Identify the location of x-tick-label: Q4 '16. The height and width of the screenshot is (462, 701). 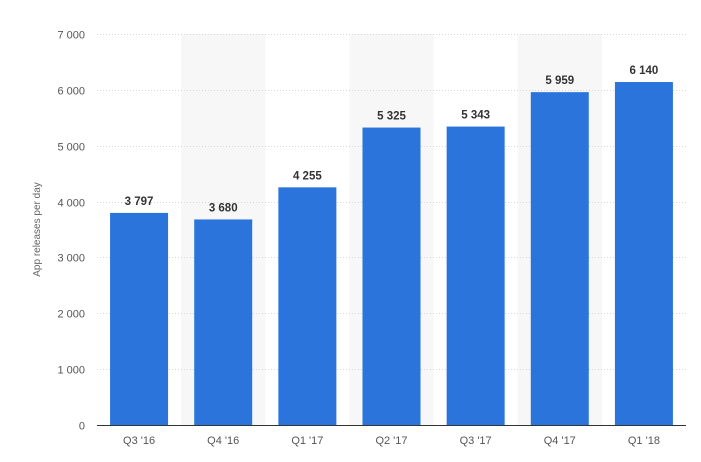
(223, 441).